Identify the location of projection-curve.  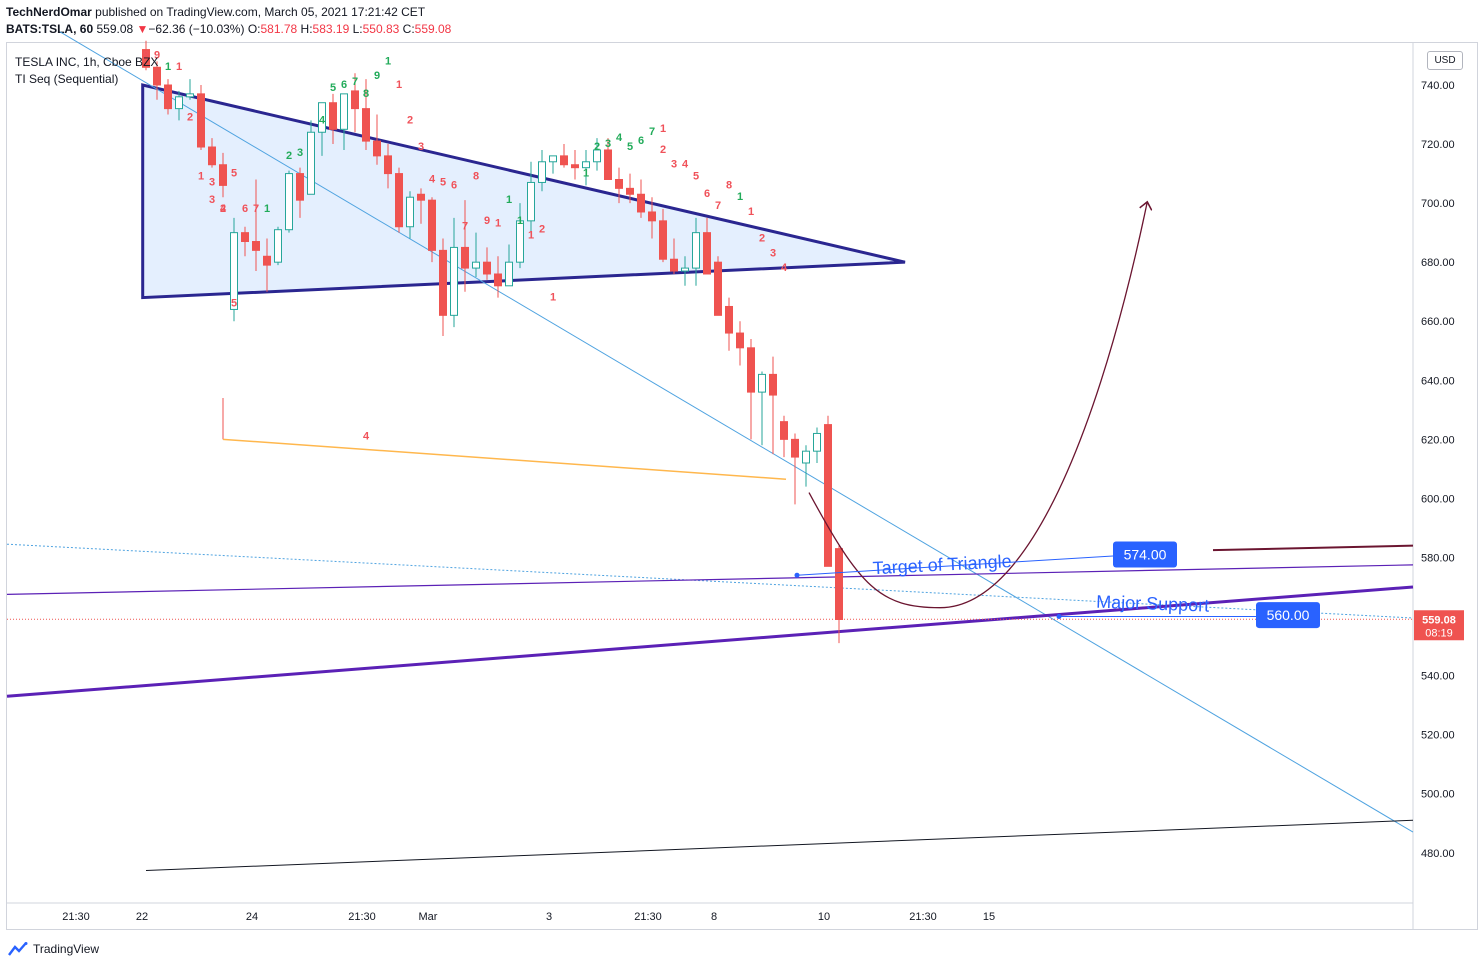
(977, 406).